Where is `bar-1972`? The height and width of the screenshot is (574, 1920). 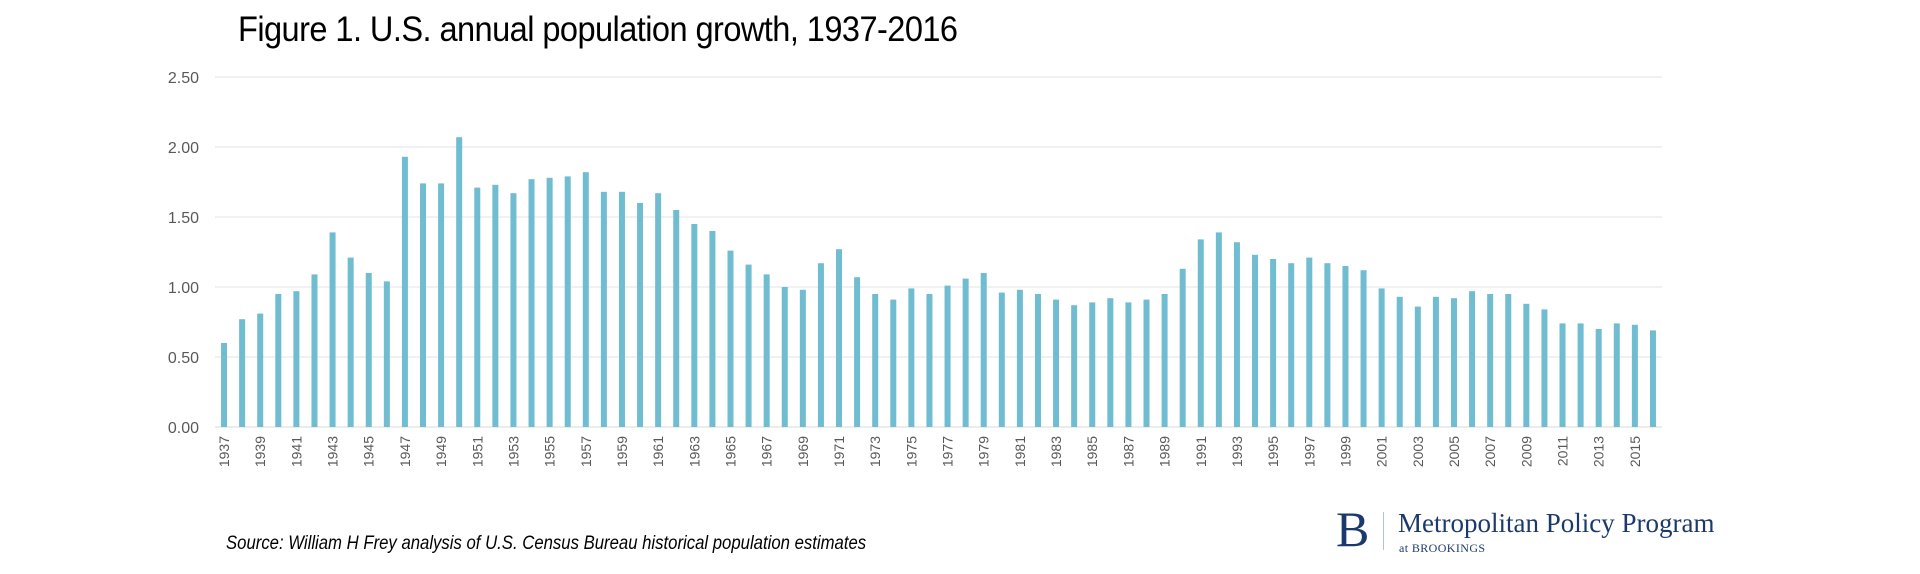 bar-1972 is located at coordinates (857, 352).